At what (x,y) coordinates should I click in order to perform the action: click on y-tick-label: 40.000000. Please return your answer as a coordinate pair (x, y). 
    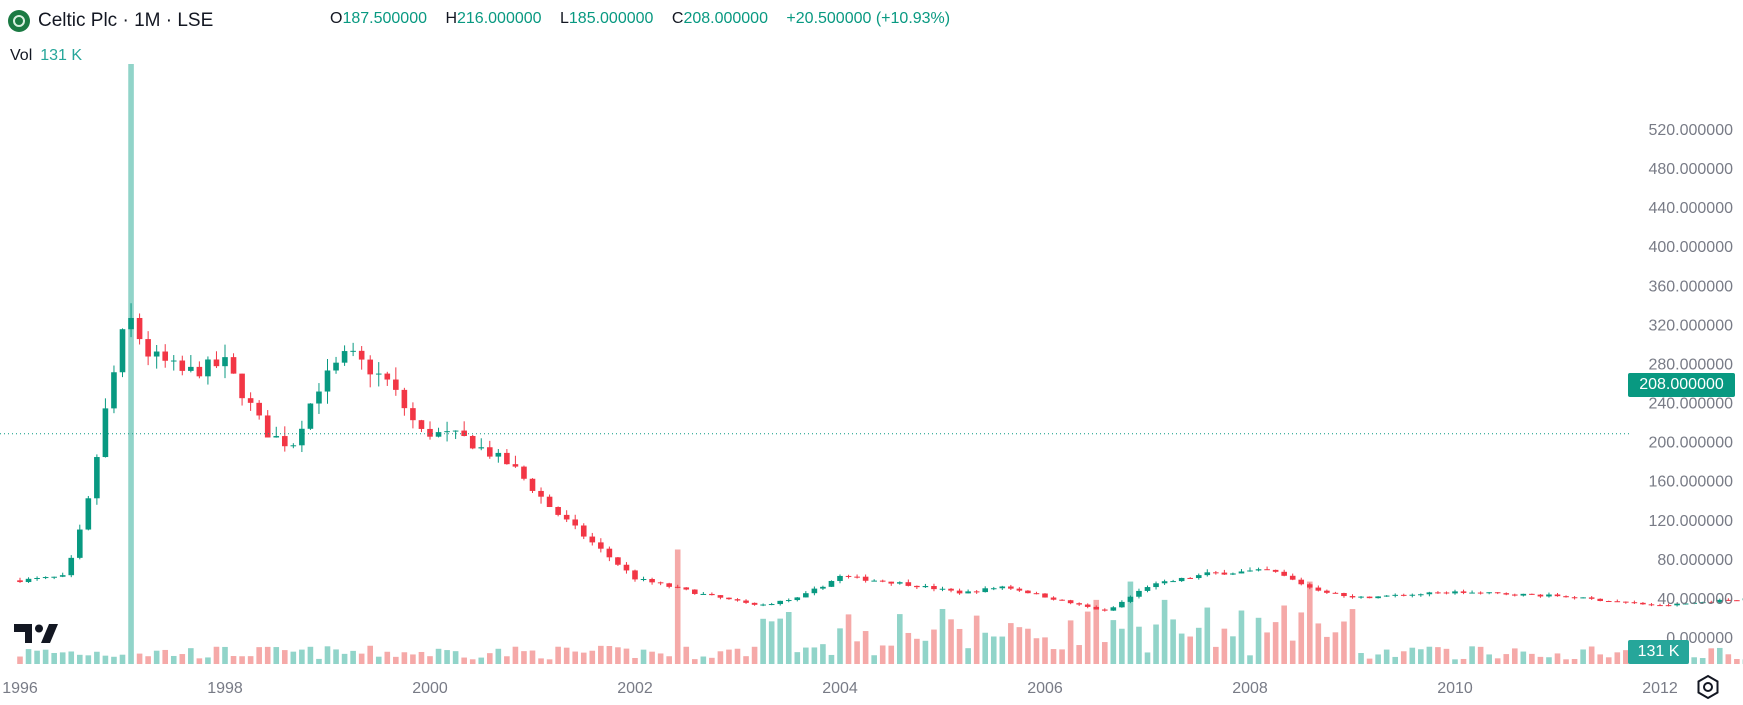
    Looking at the image, I should click on (1695, 599).